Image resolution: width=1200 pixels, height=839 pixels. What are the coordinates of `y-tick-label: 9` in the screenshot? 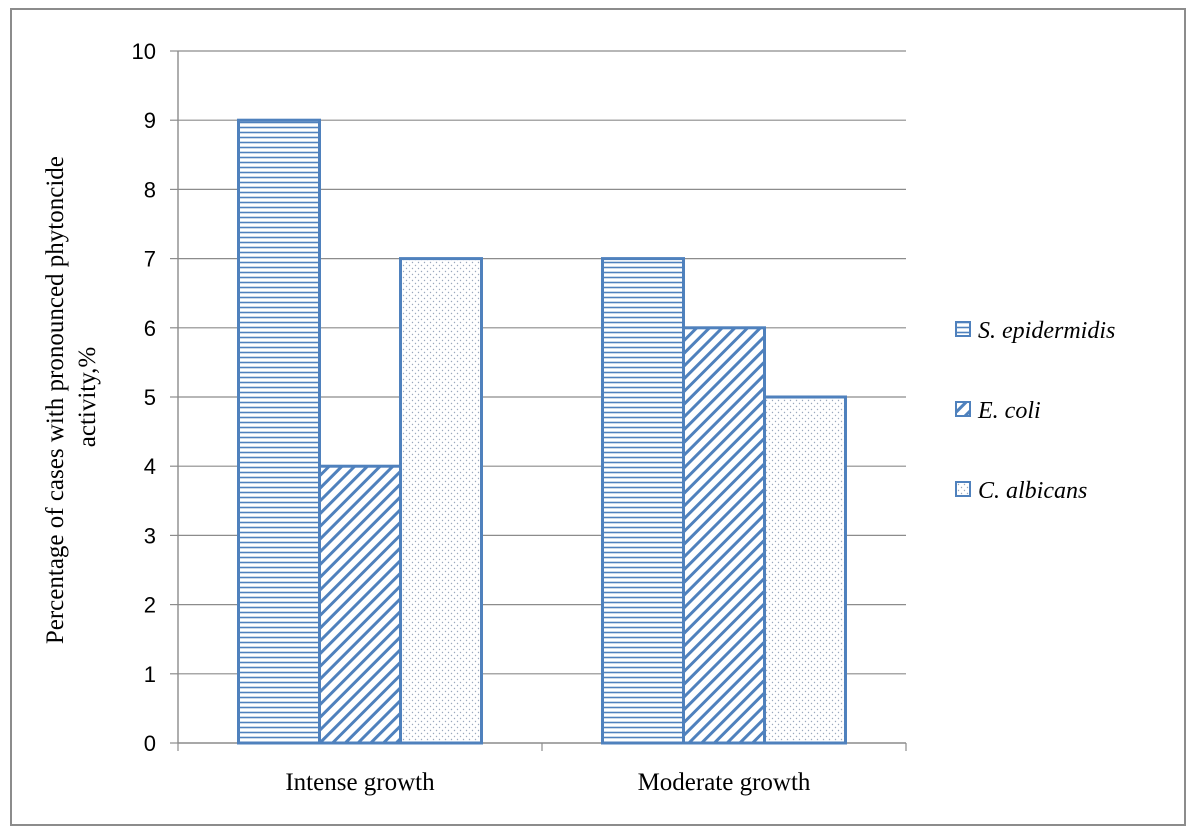 It's located at (150, 120).